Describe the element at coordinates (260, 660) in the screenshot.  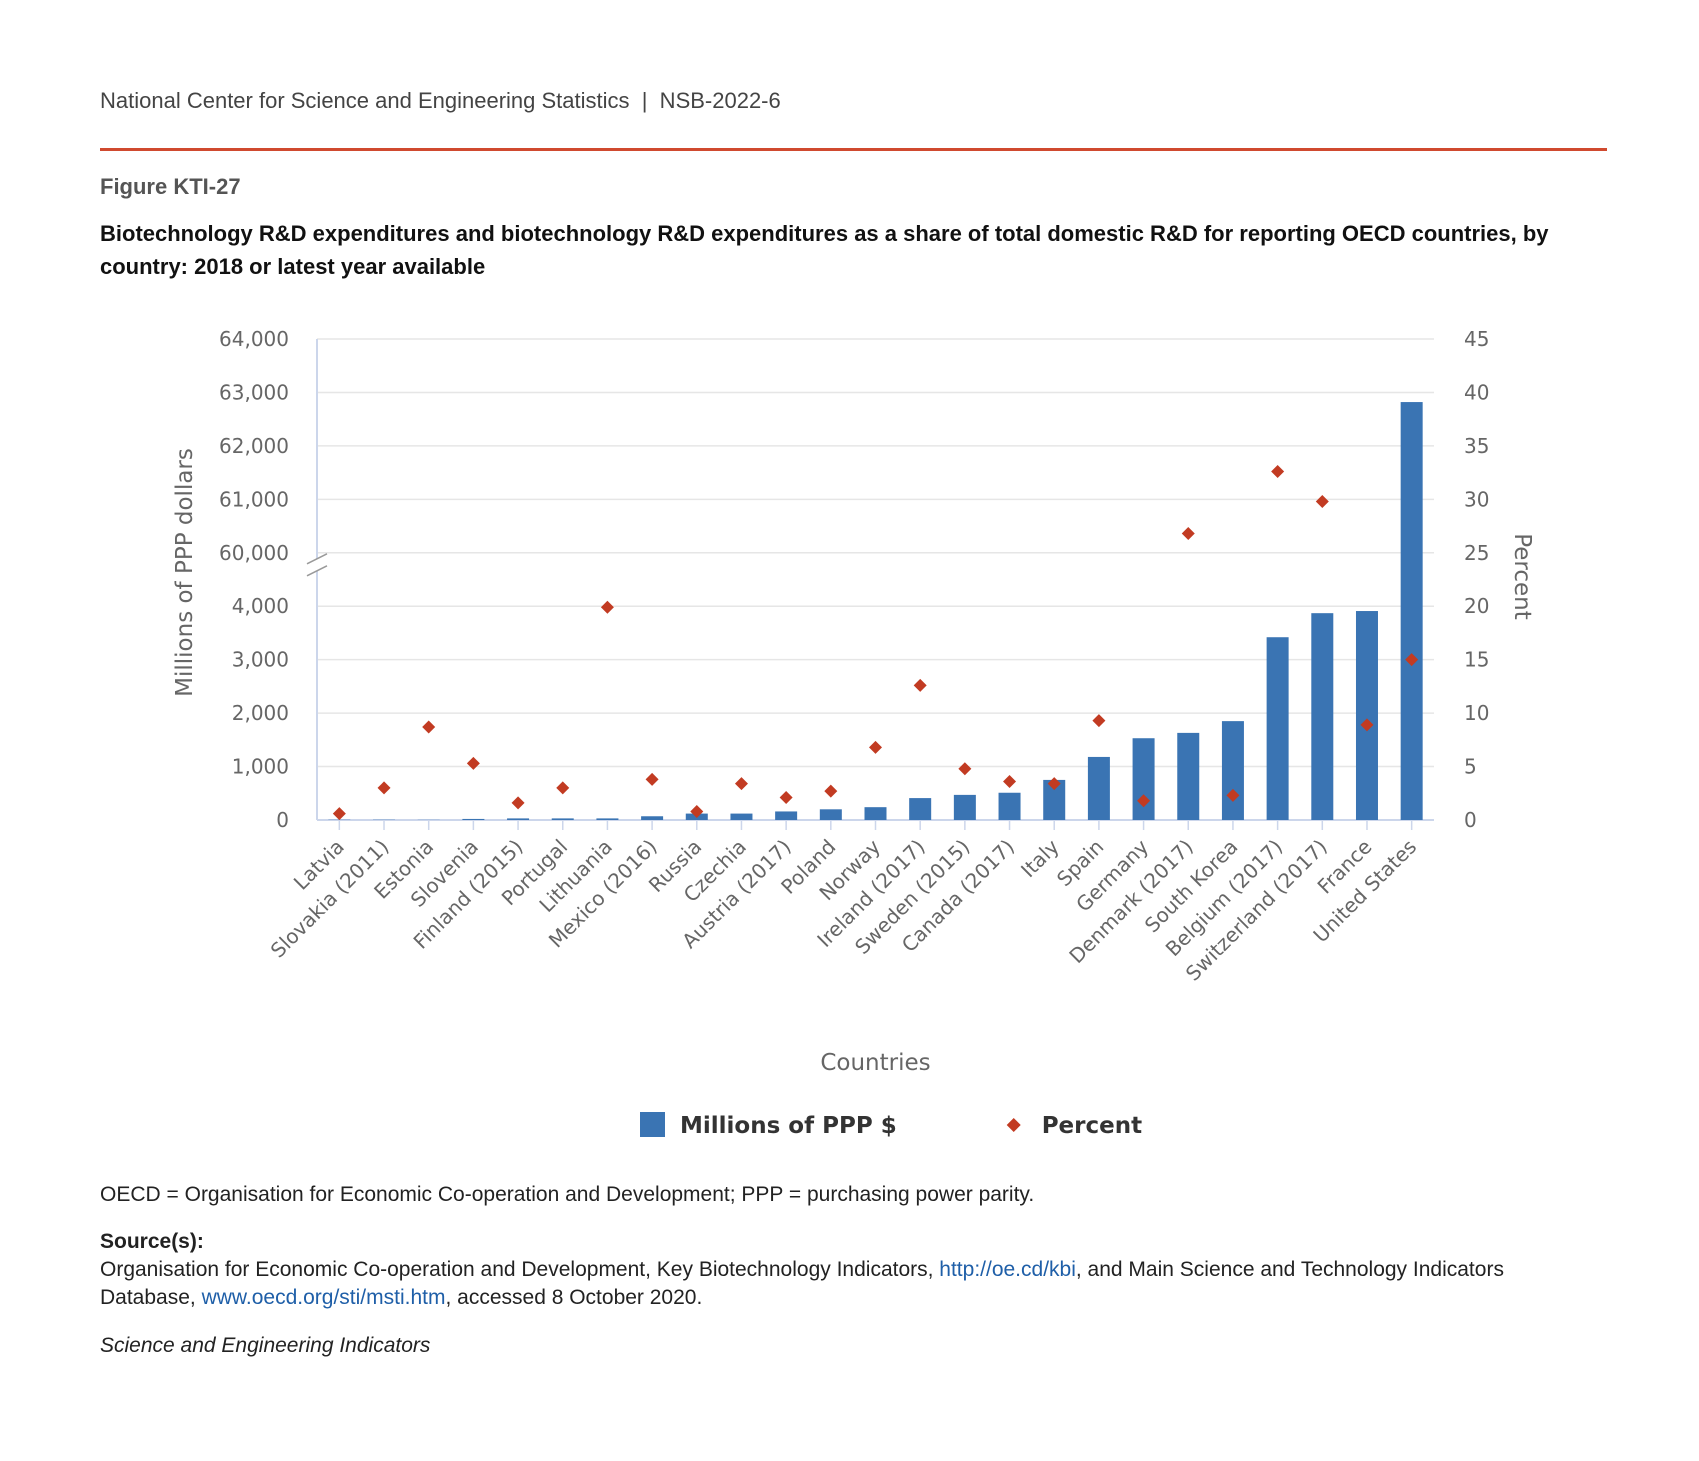
I see `y-tick-label: 3,000` at that location.